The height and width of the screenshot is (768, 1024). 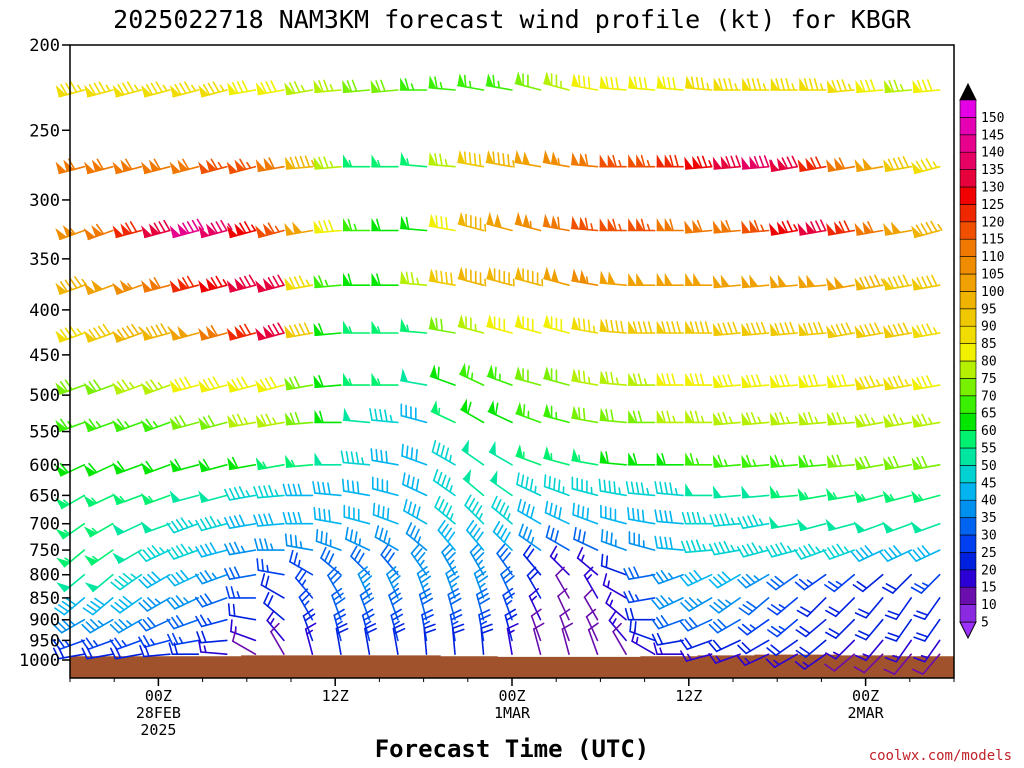 I want to click on surface-ground, so click(x=512, y=666).